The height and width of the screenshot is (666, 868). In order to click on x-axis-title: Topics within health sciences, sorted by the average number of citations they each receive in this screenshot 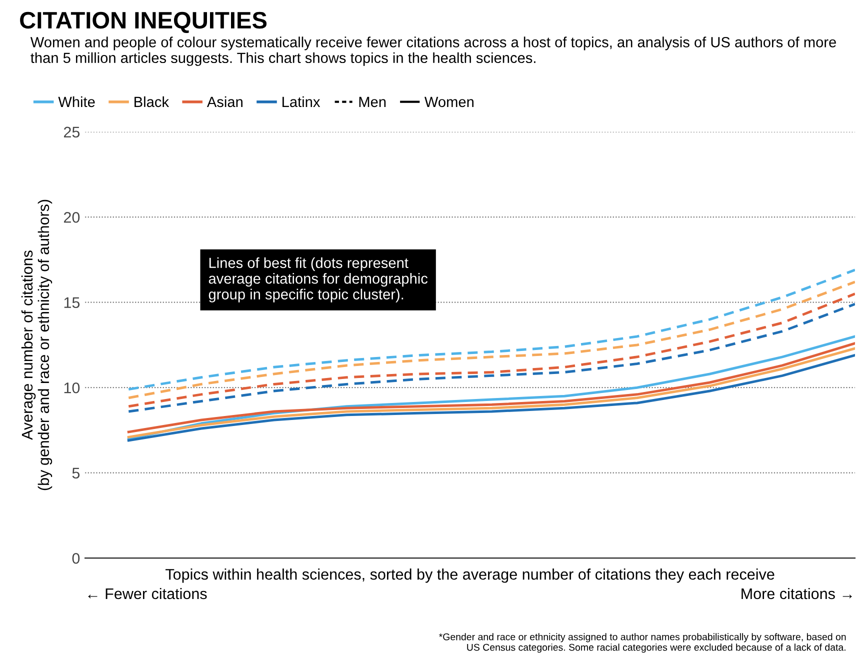, I will do `click(470, 575)`.